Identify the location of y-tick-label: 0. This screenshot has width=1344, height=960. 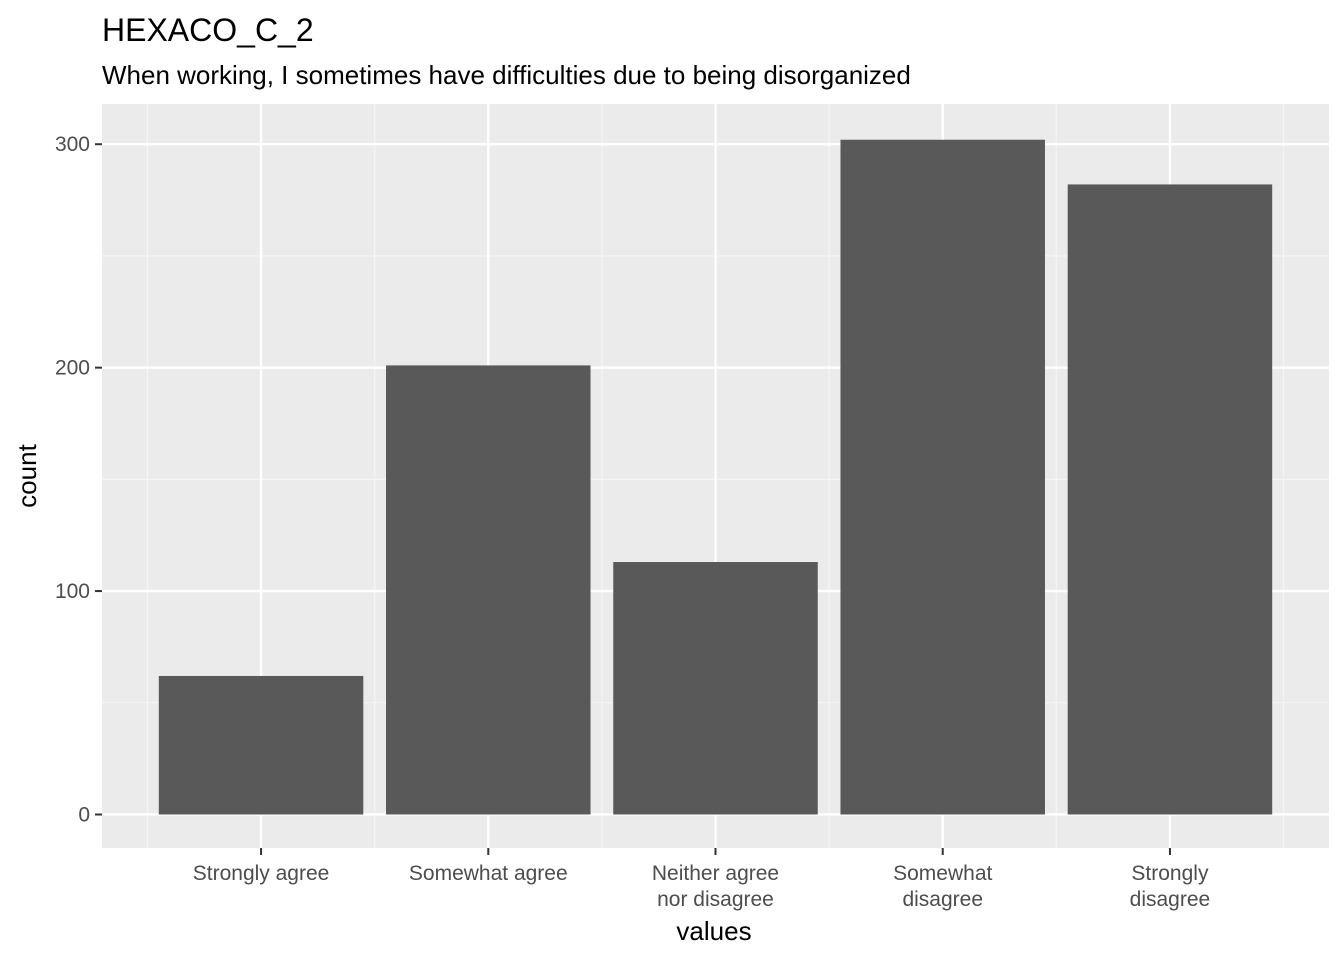
(84, 814).